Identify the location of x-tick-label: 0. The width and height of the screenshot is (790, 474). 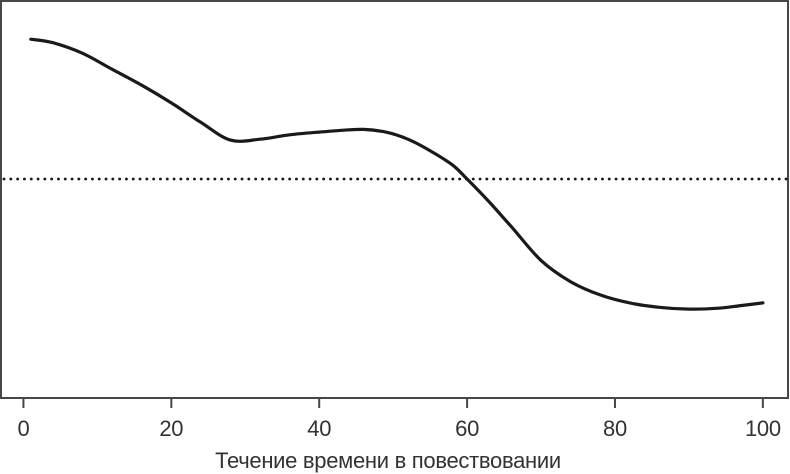
(23, 428).